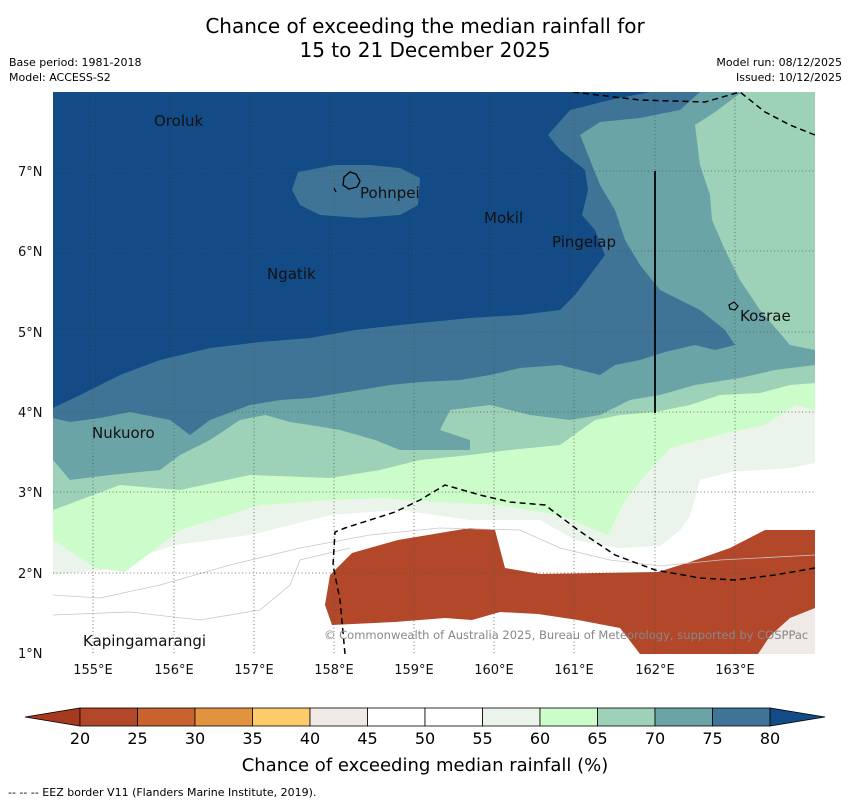 Image resolution: width=850 pixels, height=804 pixels. I want to click on colorbar-extend-low, so click(52, 717).